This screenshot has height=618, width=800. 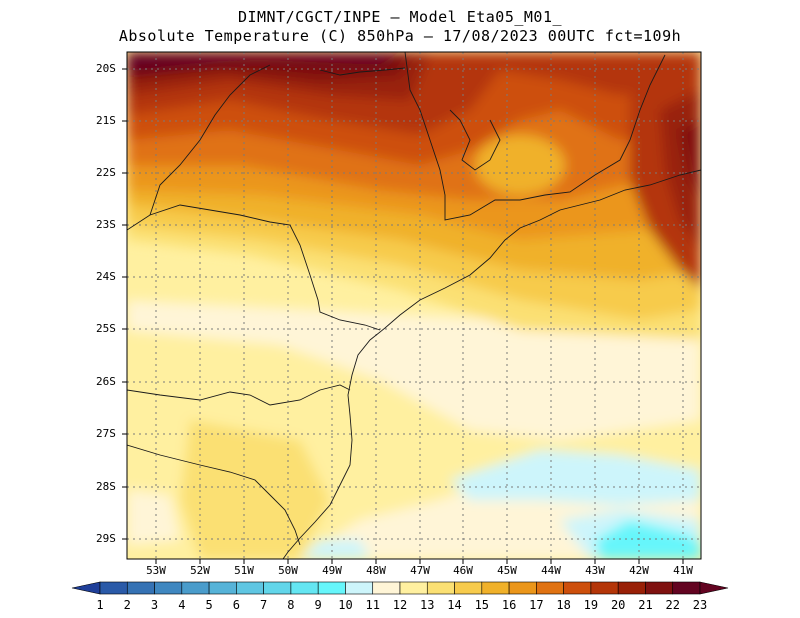 I want to click on lon-label: 43W, so click(x=595, y=570).